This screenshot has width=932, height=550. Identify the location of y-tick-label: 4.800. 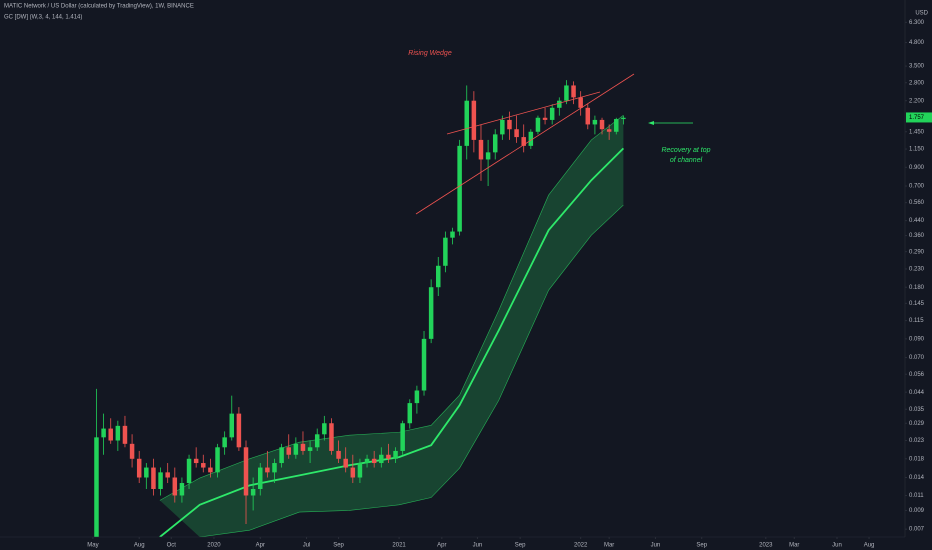
(917, 43).